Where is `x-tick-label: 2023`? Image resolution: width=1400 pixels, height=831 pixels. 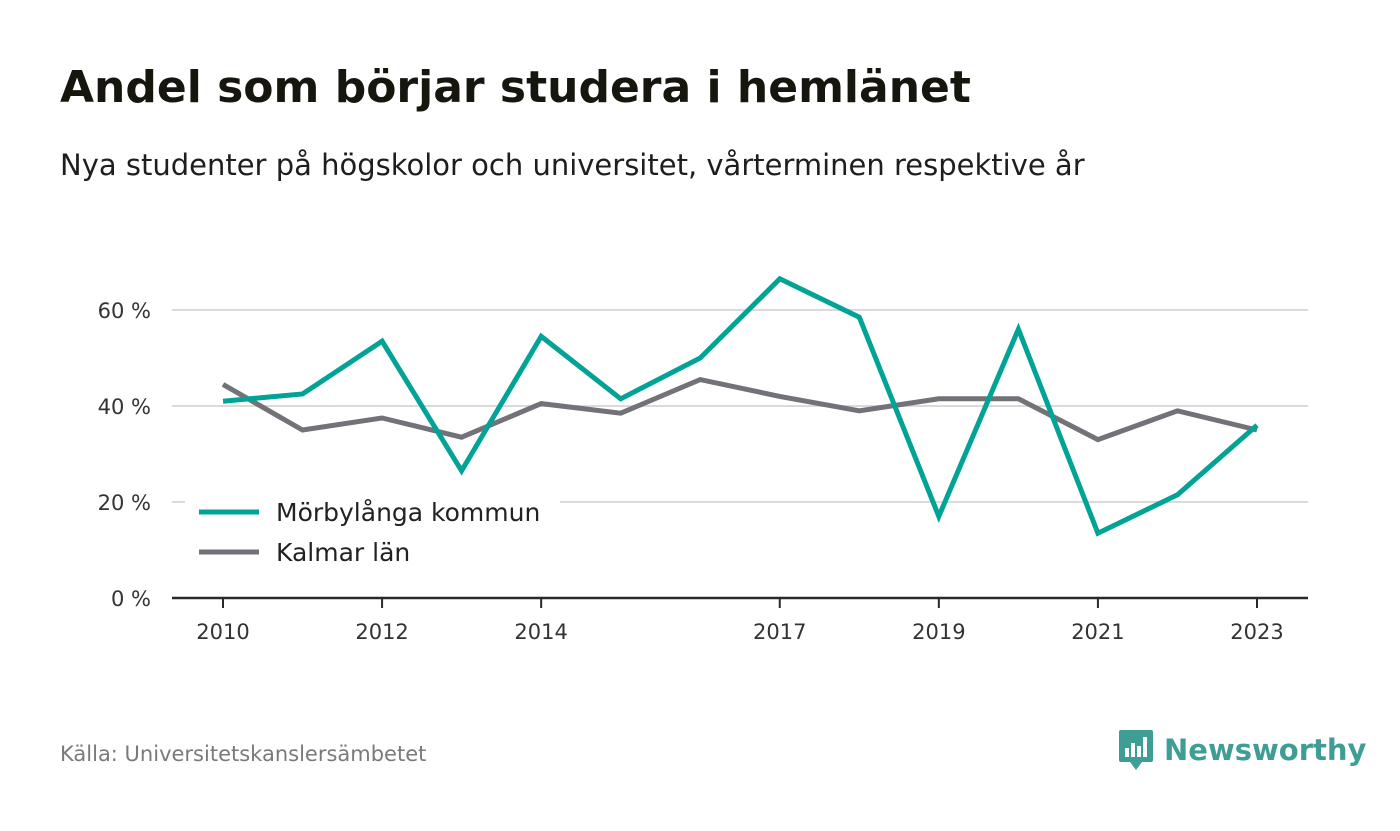
x-tick-label: 2023 is located at coordinates (1256, 632).